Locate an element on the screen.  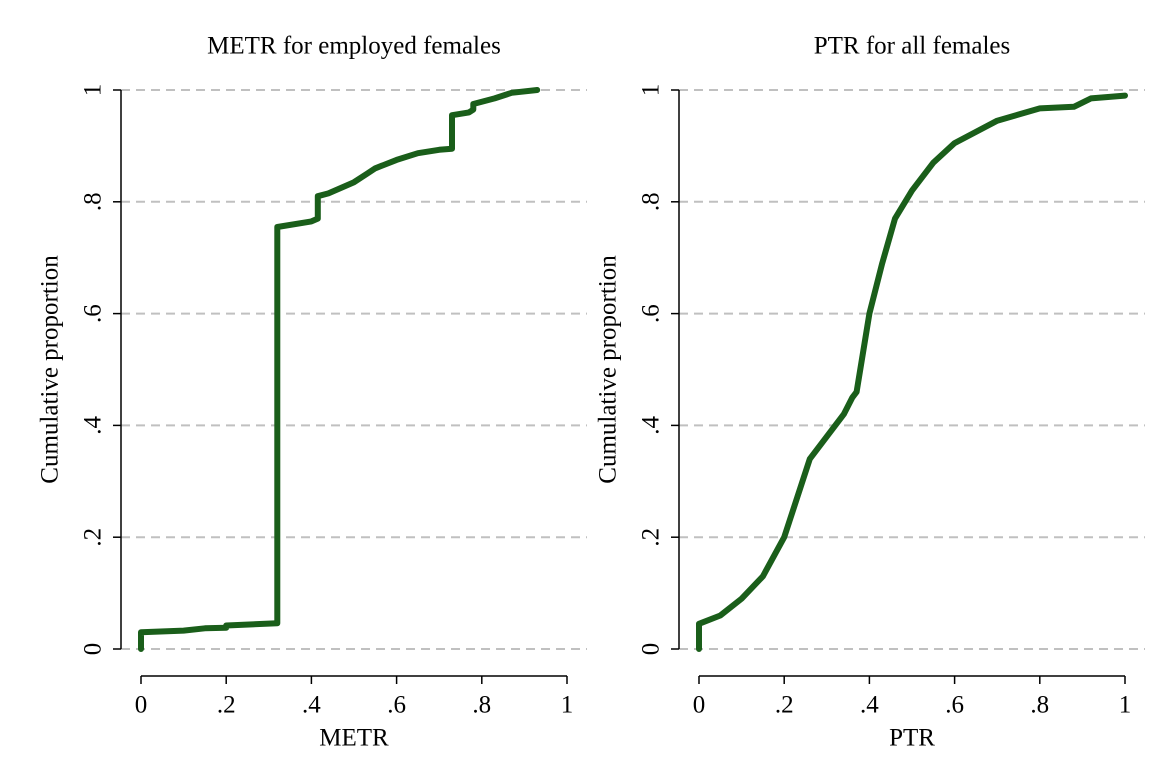
x-axis-title: METR is located at coordinates (354, 738).